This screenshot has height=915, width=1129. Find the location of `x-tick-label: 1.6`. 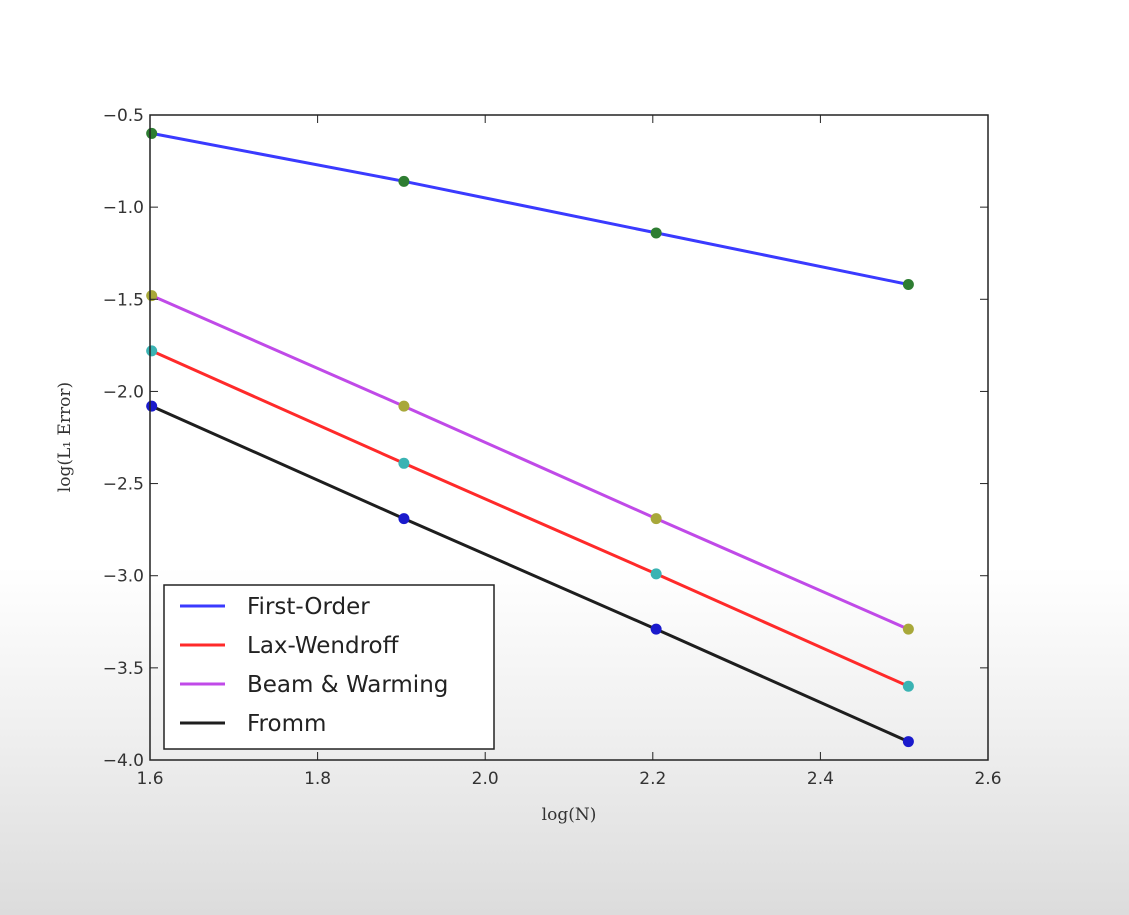

x-tick-label: 1.6 is located at coordinates (149, 779).